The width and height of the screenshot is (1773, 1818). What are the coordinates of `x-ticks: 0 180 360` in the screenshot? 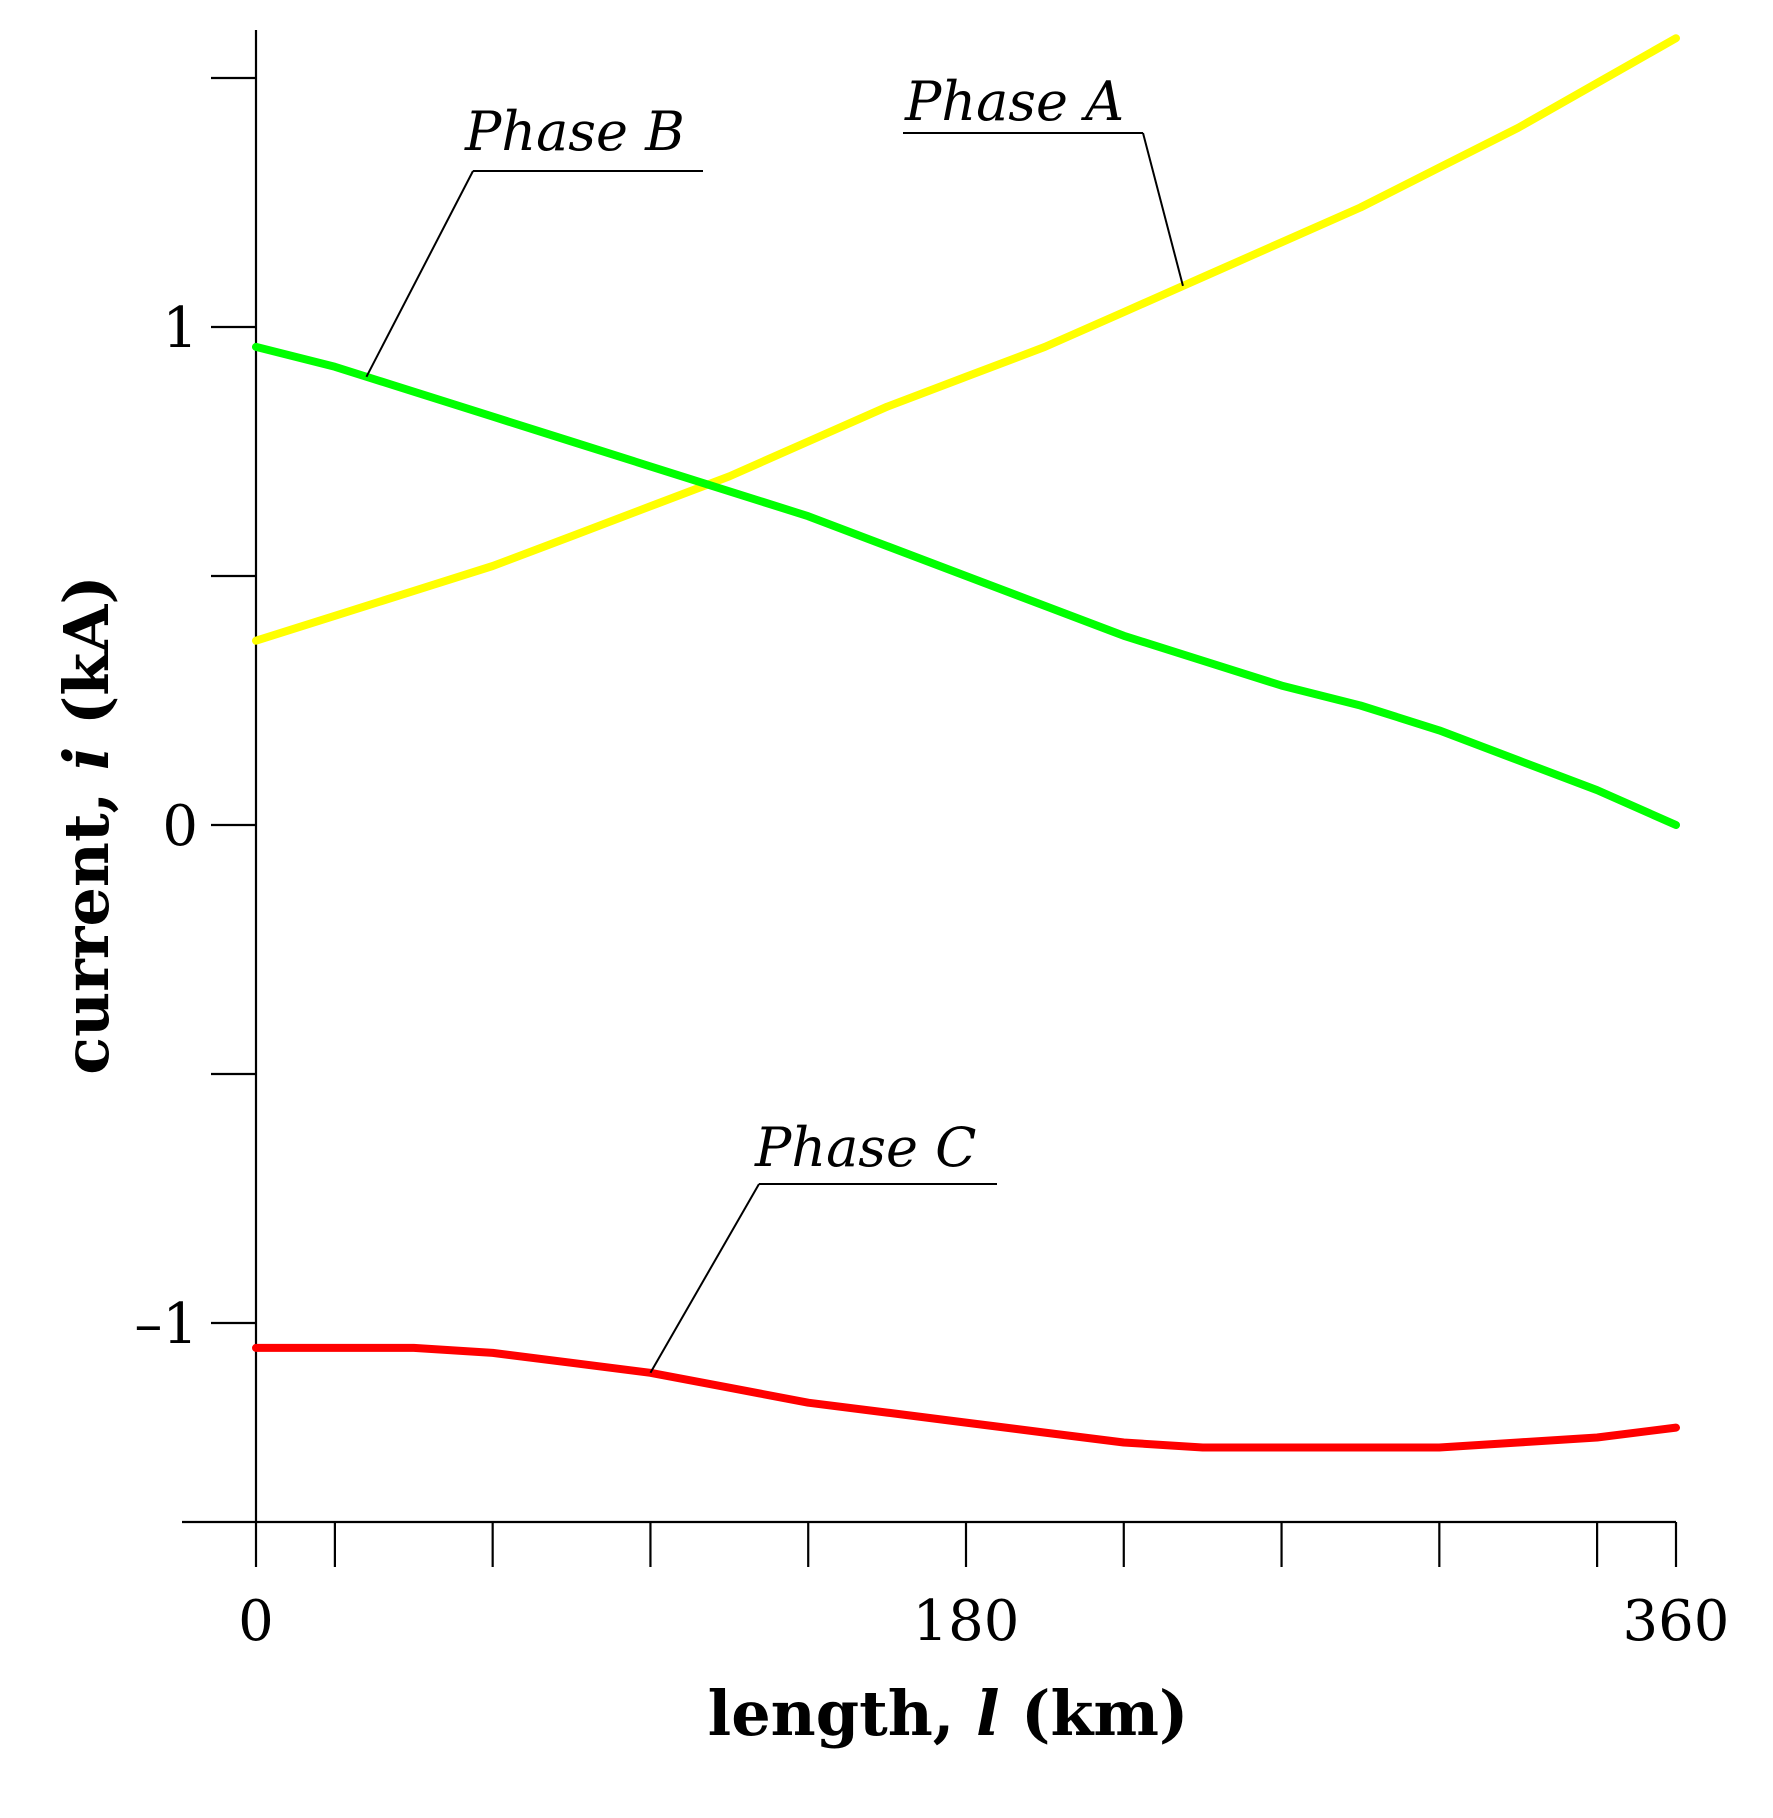 It's located at (983, 1588).